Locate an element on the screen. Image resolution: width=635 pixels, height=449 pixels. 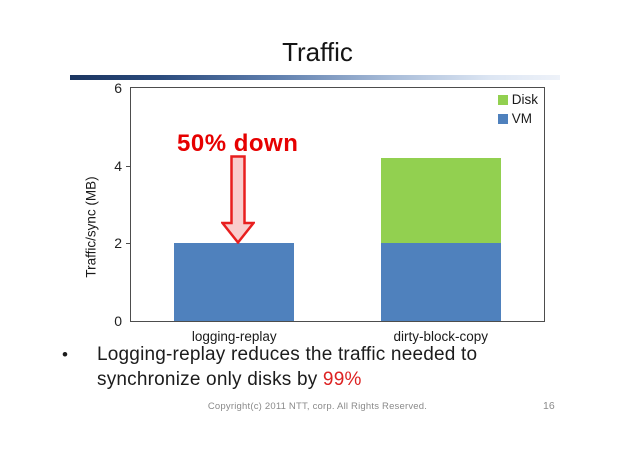
bar-dirty-block-copy-vm is located at coordinates (440, 282).